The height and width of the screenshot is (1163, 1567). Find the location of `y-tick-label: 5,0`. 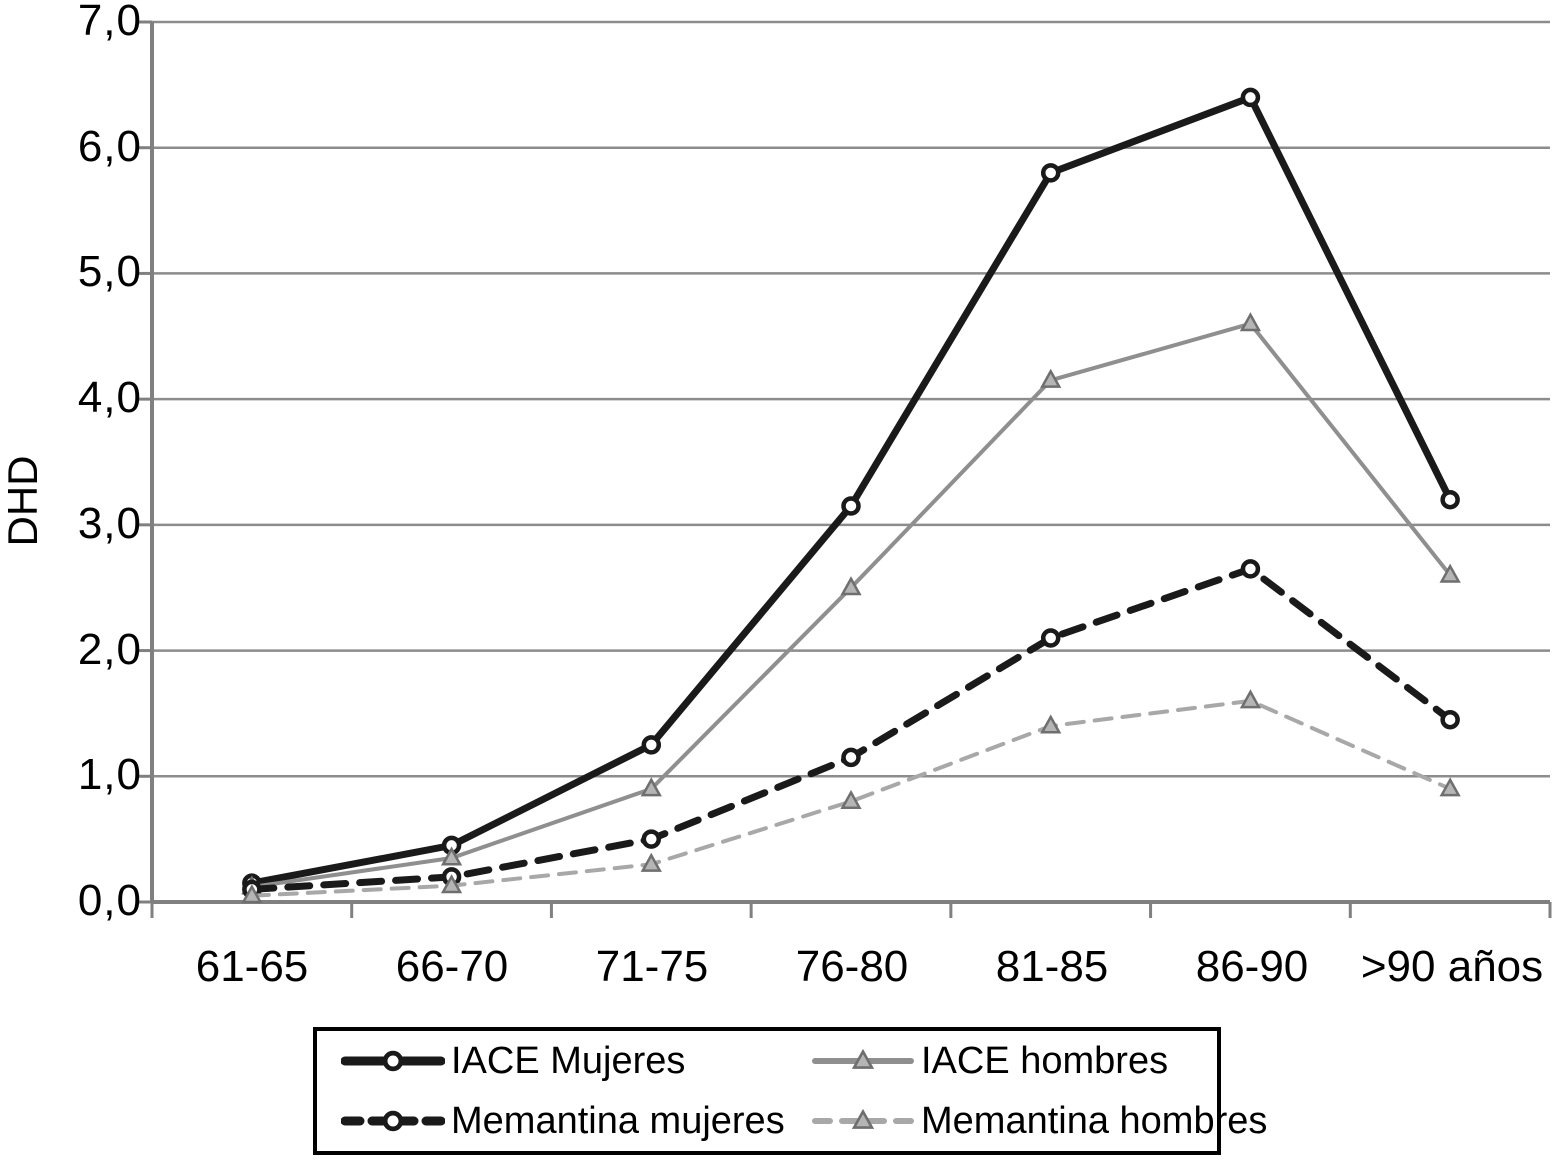

y-tick-label: 5,0 is located at coordinates (109, 271).